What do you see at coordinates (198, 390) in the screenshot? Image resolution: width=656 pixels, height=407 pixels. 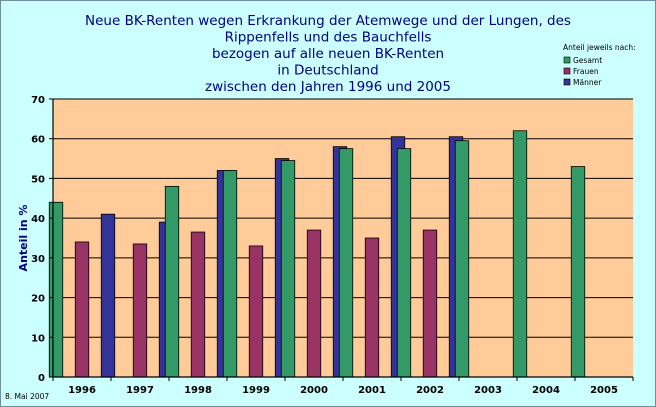 I see `x-tick-label: 1998` at bounding box center [198, 390].